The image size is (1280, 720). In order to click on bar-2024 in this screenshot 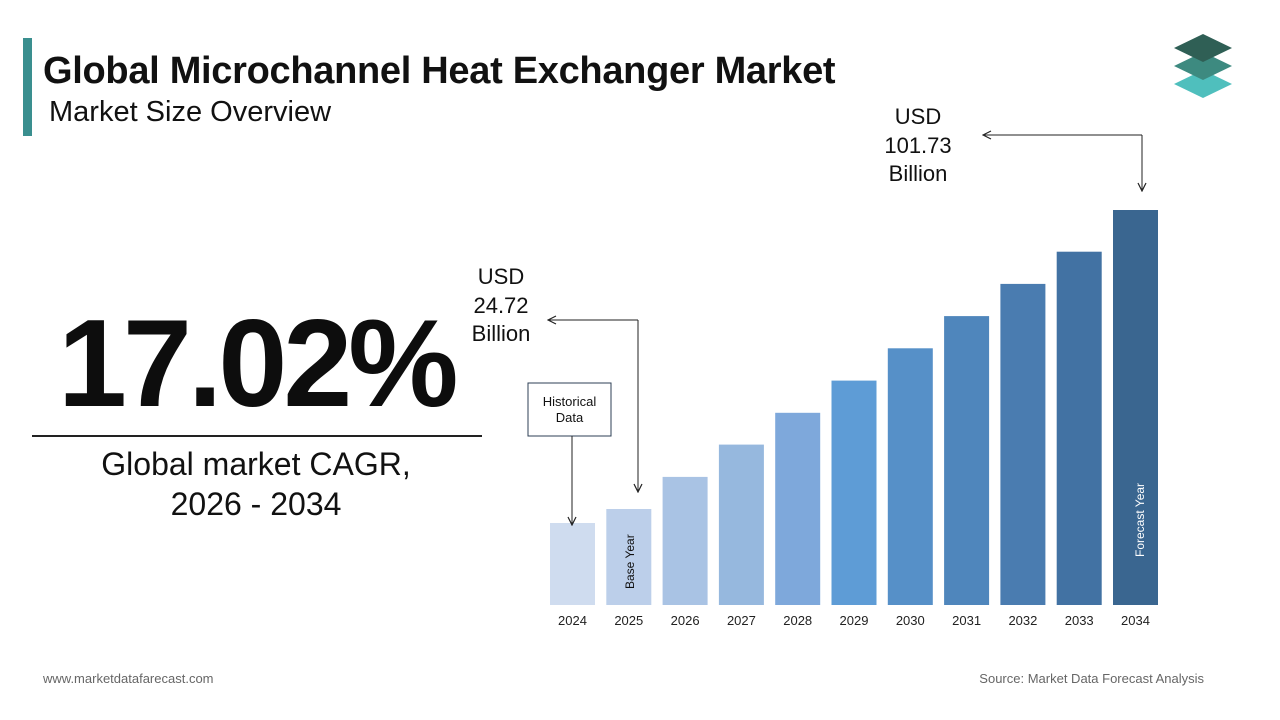, I will do `click(572, 564)`.